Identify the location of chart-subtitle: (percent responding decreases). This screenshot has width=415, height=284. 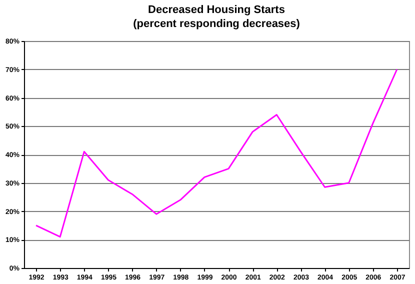
(216, 24).